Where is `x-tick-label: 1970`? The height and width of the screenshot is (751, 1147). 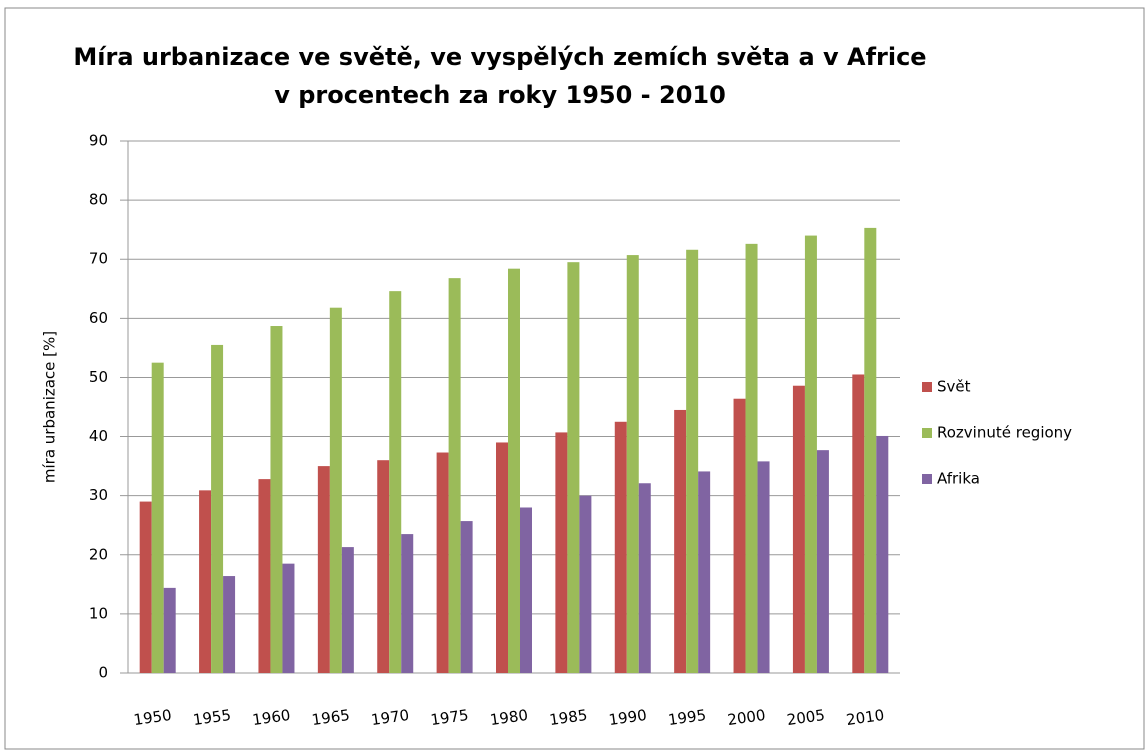 x-tick-label: 1970 is located at coordinates (390, 717).